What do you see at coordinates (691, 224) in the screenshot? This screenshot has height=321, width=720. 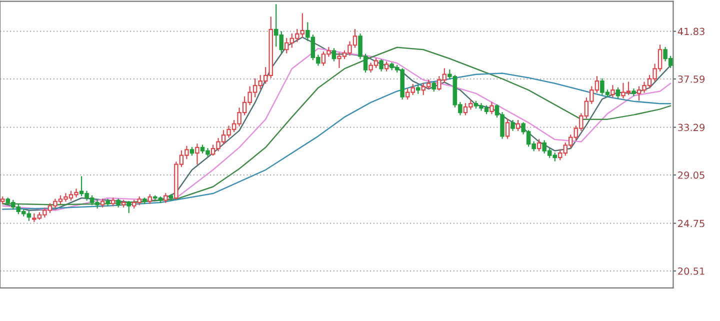 I see `y-tick-label: 24.75` at bounding box center [691, 224].